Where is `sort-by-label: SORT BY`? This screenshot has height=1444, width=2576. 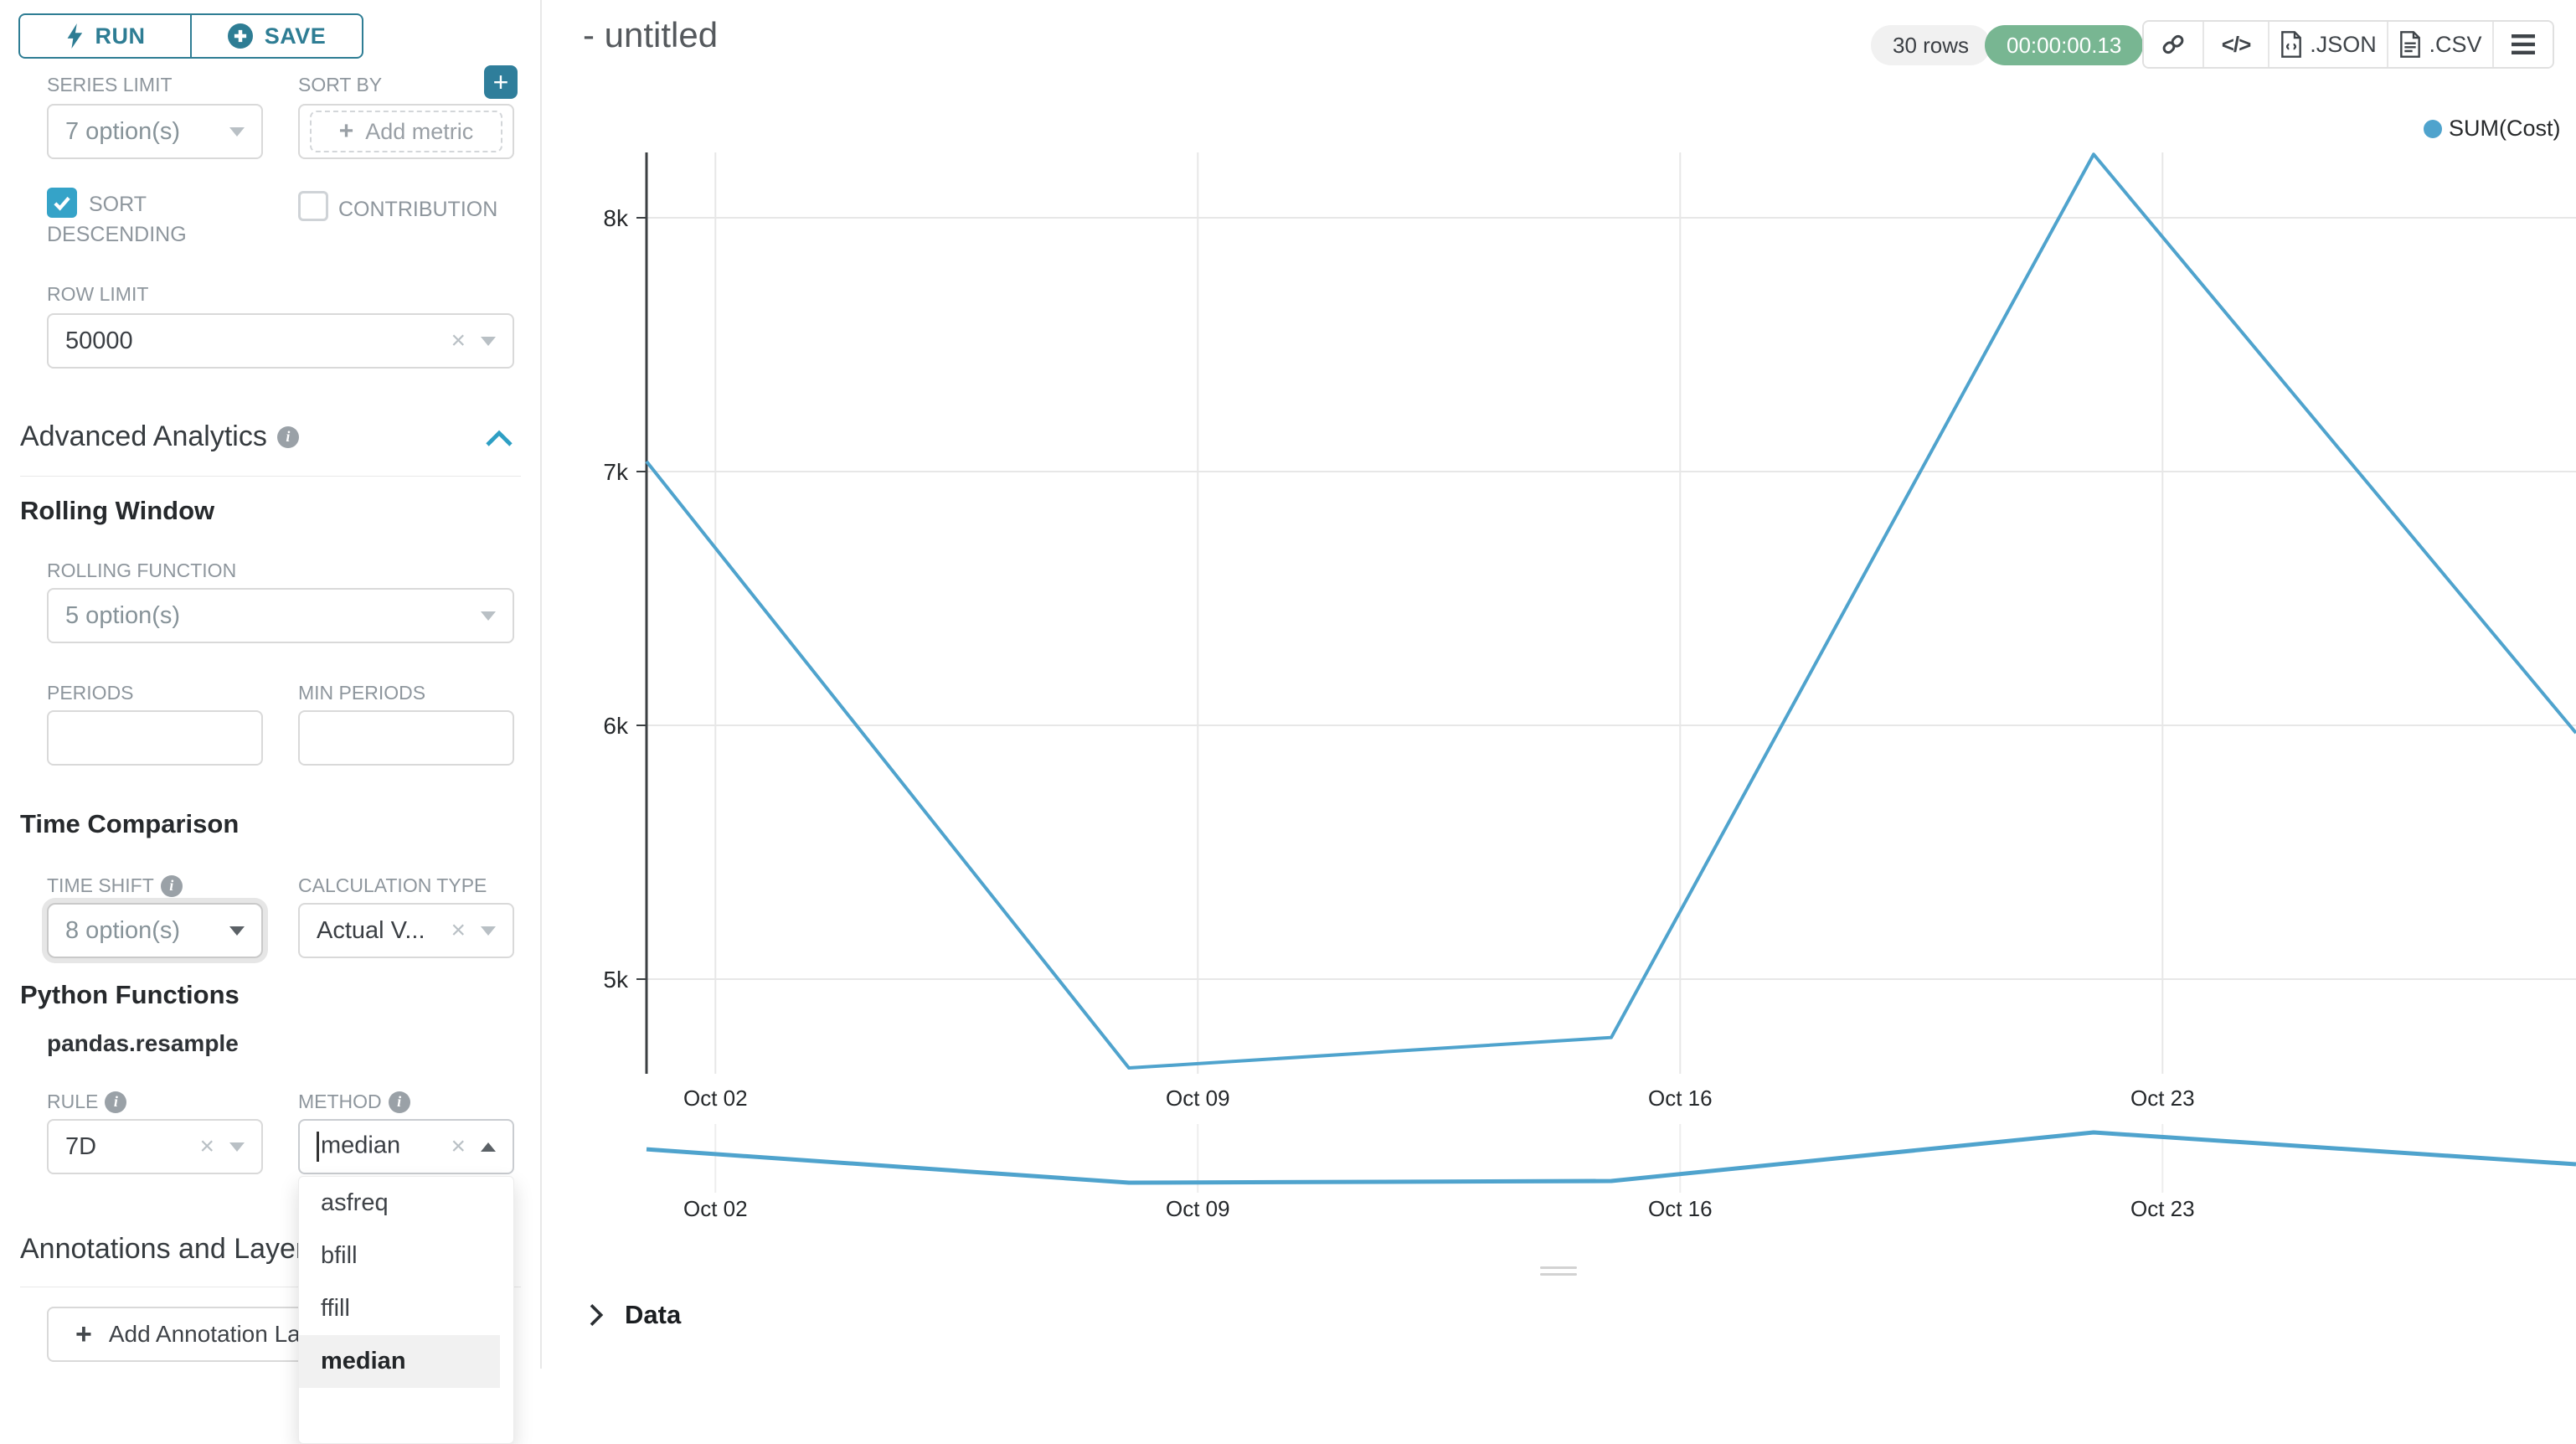
sort-by-label: SORT BY is located at coordinates (340, 84).